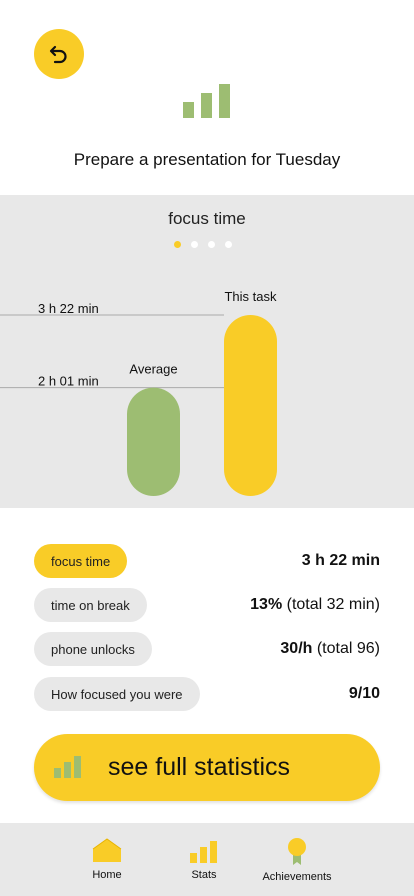  What do you see at coordinates (250, 296) in the screenshot?
I see `category-label: This task` at bounding box center [250, 296].